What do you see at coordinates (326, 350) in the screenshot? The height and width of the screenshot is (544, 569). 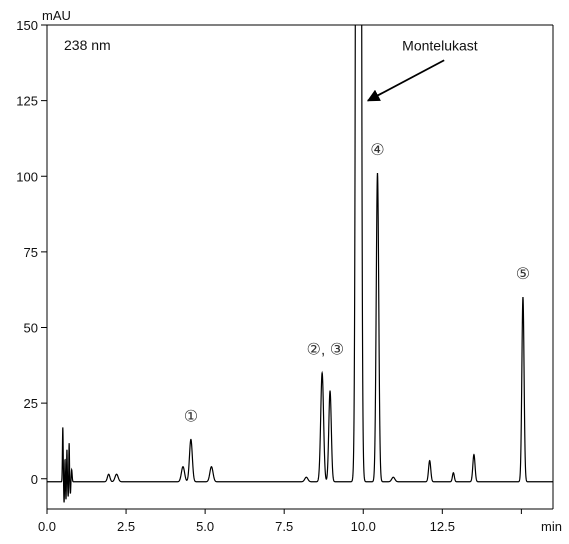 I see `peak-2-3-label: ②, ③` at bounding box center [326, 350].